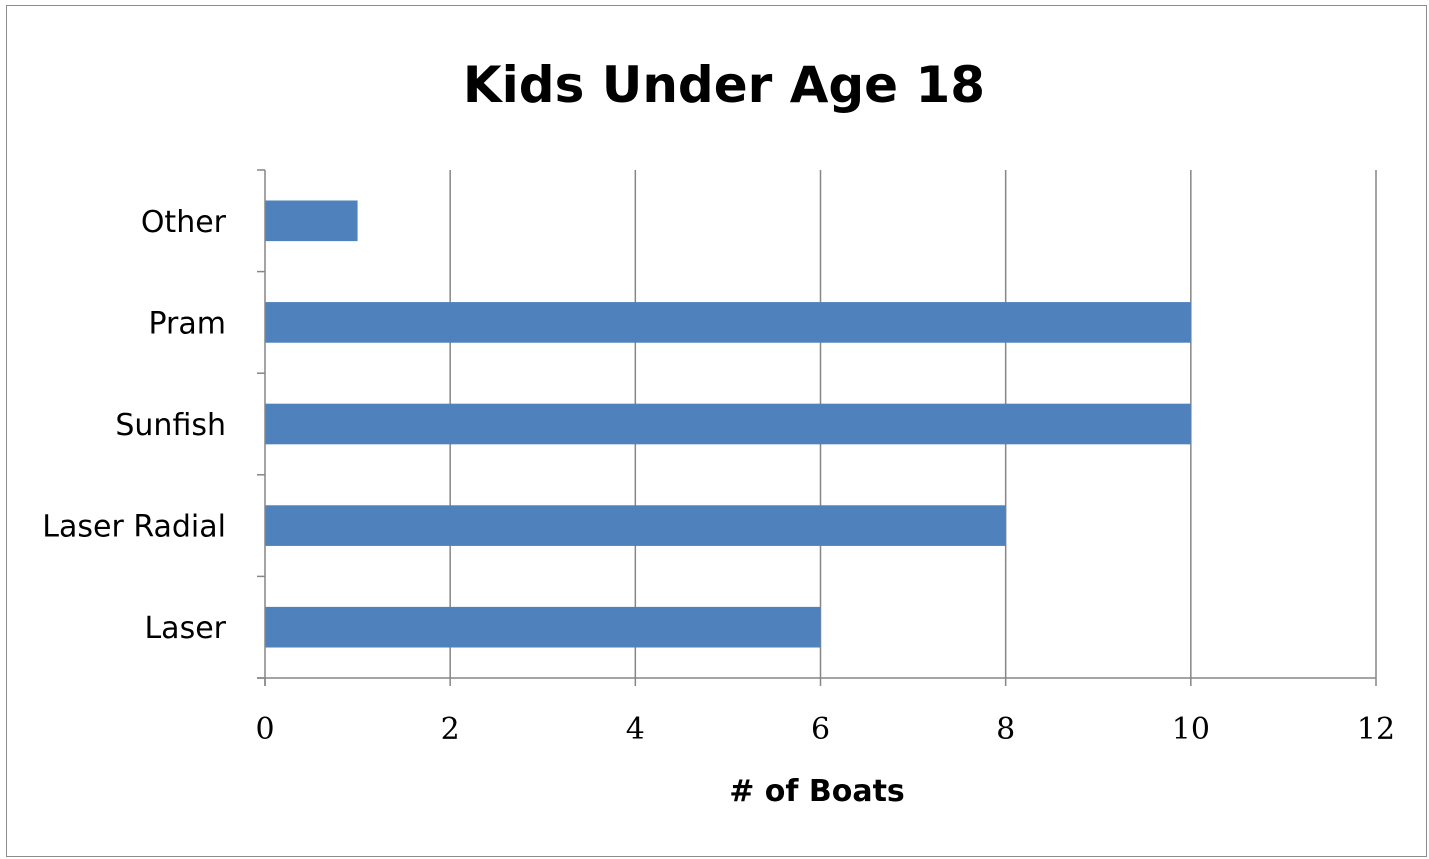  I want to click on x-tick-label: 6, so click(820, 729).